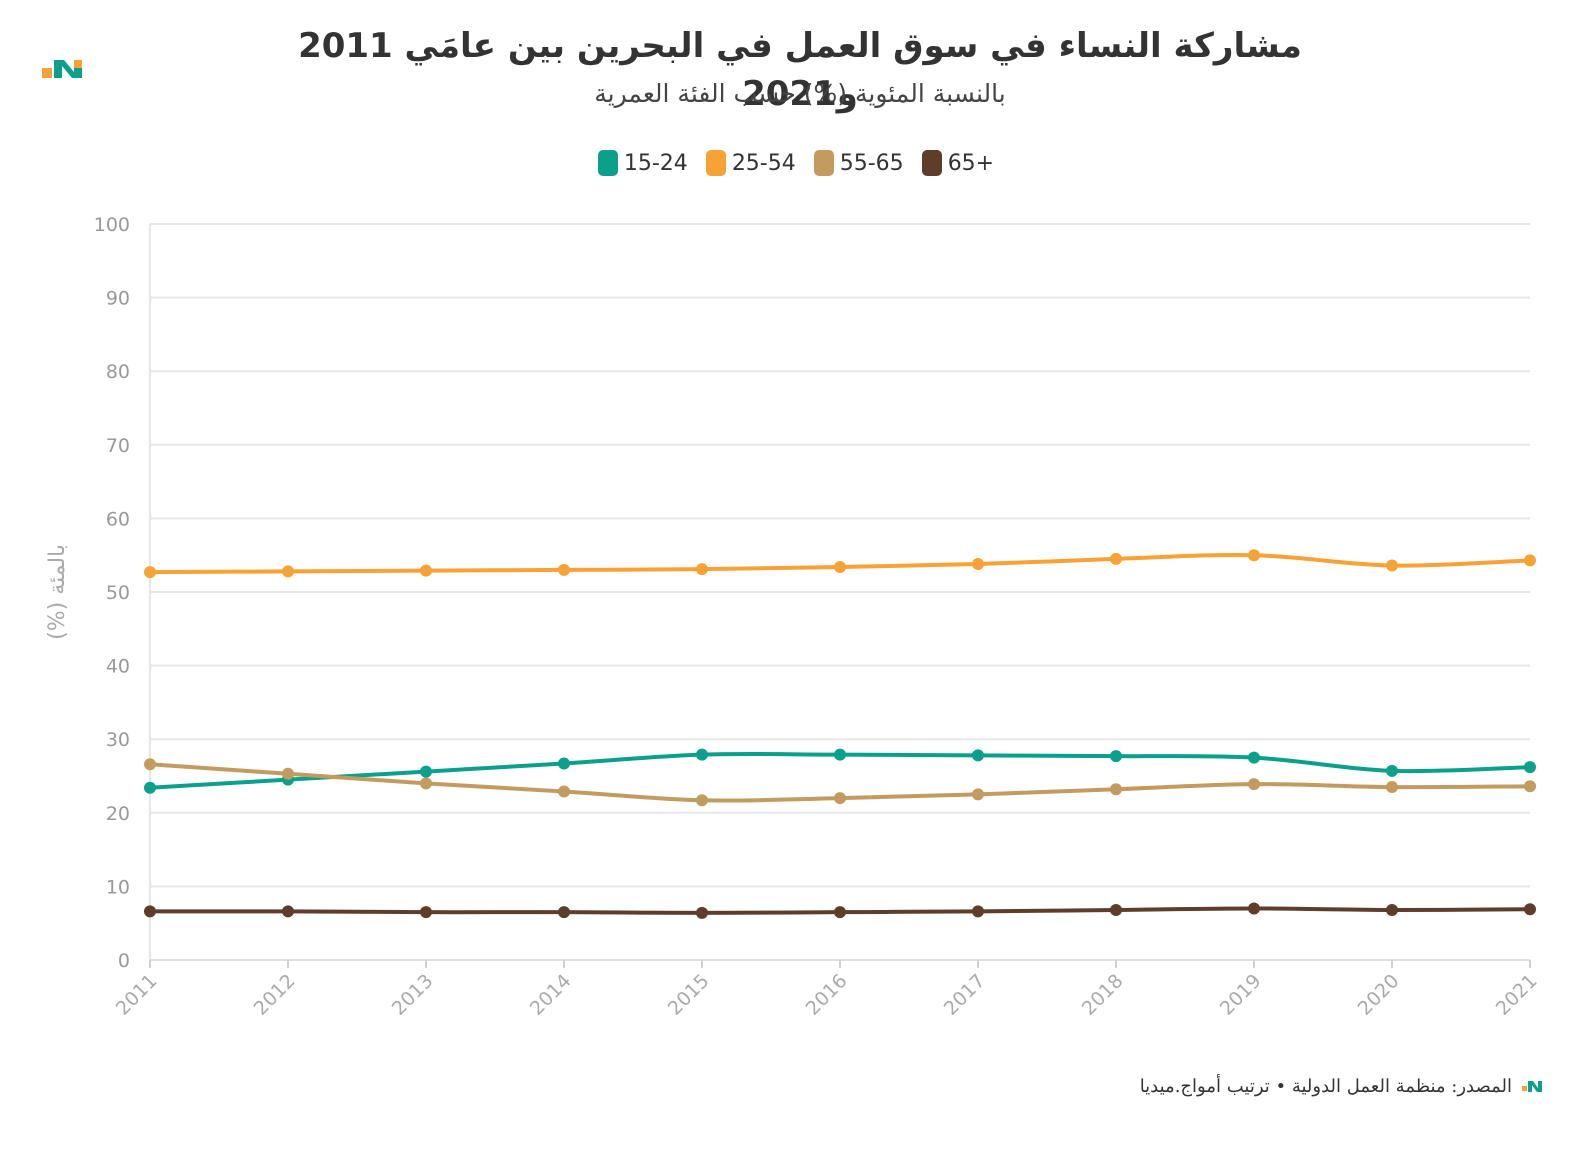 Image resolution: width=1592 pixels, height=1150 pixels. Describe the element at coordinates (1532, 1086) in the screenshot. I see `amwaj-small-logo-icon` at that location.